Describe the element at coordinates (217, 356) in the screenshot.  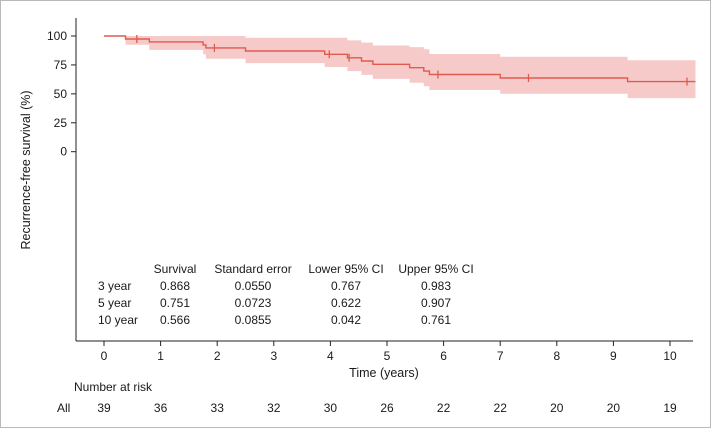
I see `x-tick-label: 2` at that location.